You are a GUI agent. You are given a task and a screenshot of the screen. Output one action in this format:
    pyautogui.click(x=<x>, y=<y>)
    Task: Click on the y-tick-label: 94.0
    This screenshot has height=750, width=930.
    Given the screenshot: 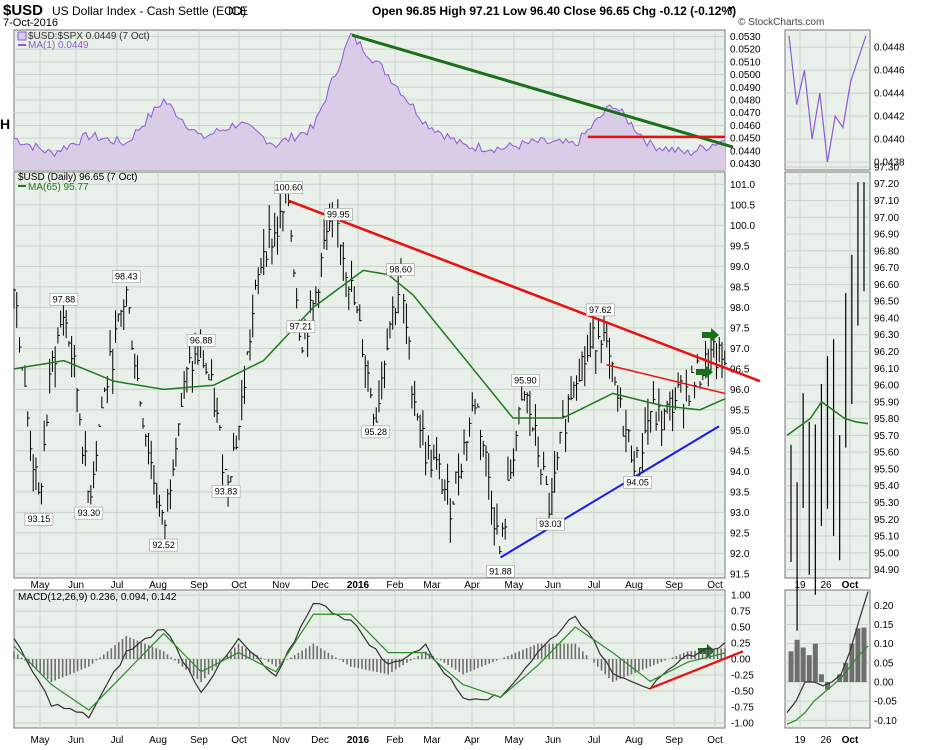 What is the action you would take?
    pyautogui.click(x=740, y=472)
    